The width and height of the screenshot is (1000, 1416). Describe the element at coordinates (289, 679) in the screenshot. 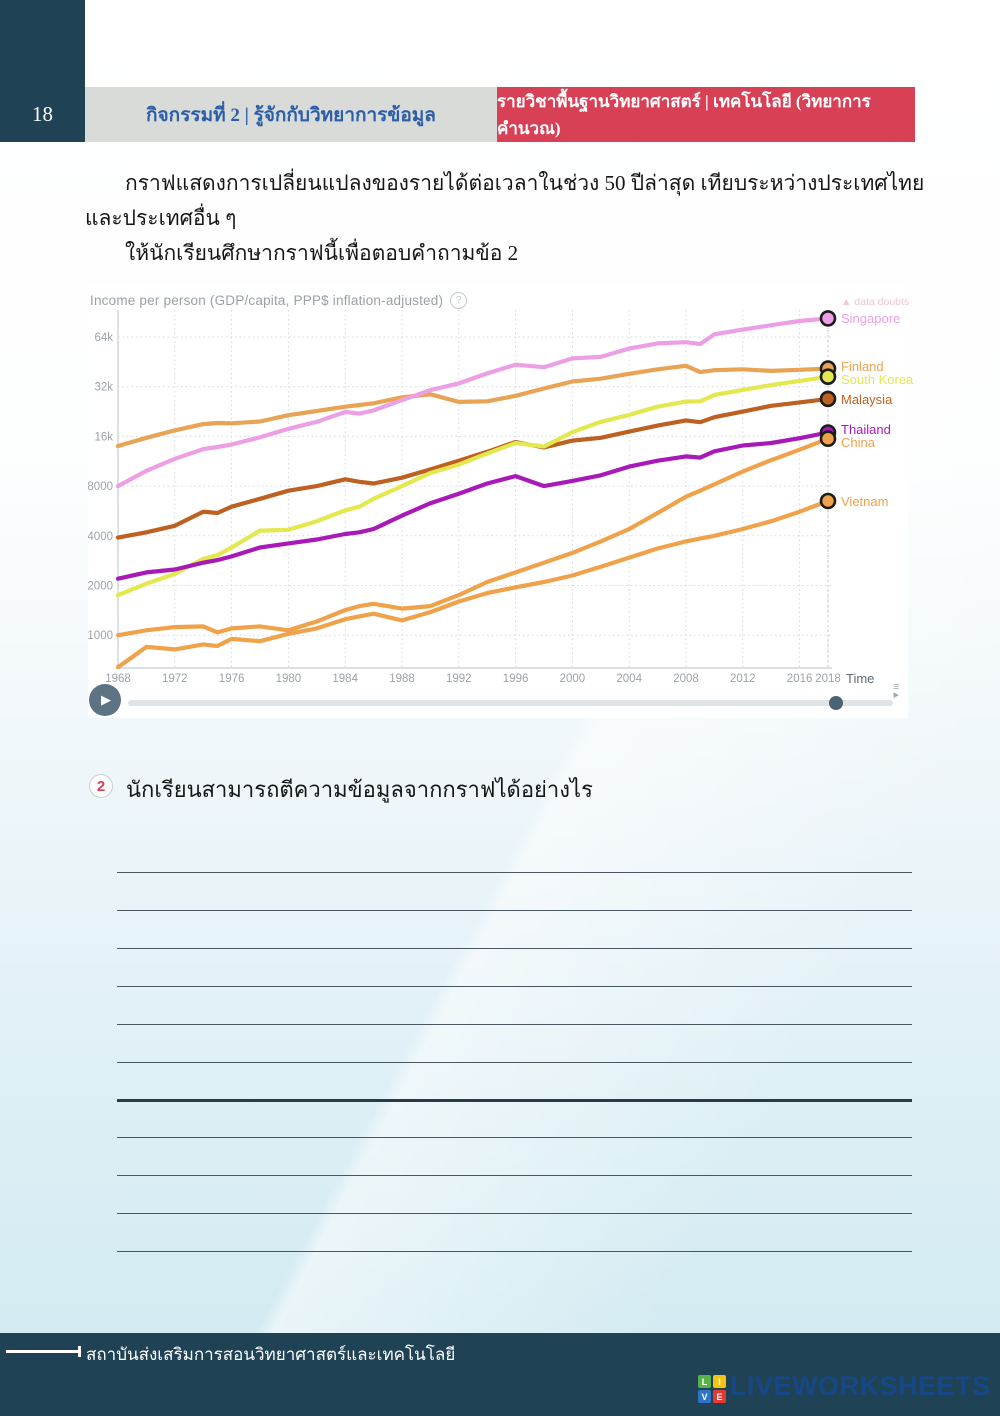

I see `x-tick-label: 1980` at that location.